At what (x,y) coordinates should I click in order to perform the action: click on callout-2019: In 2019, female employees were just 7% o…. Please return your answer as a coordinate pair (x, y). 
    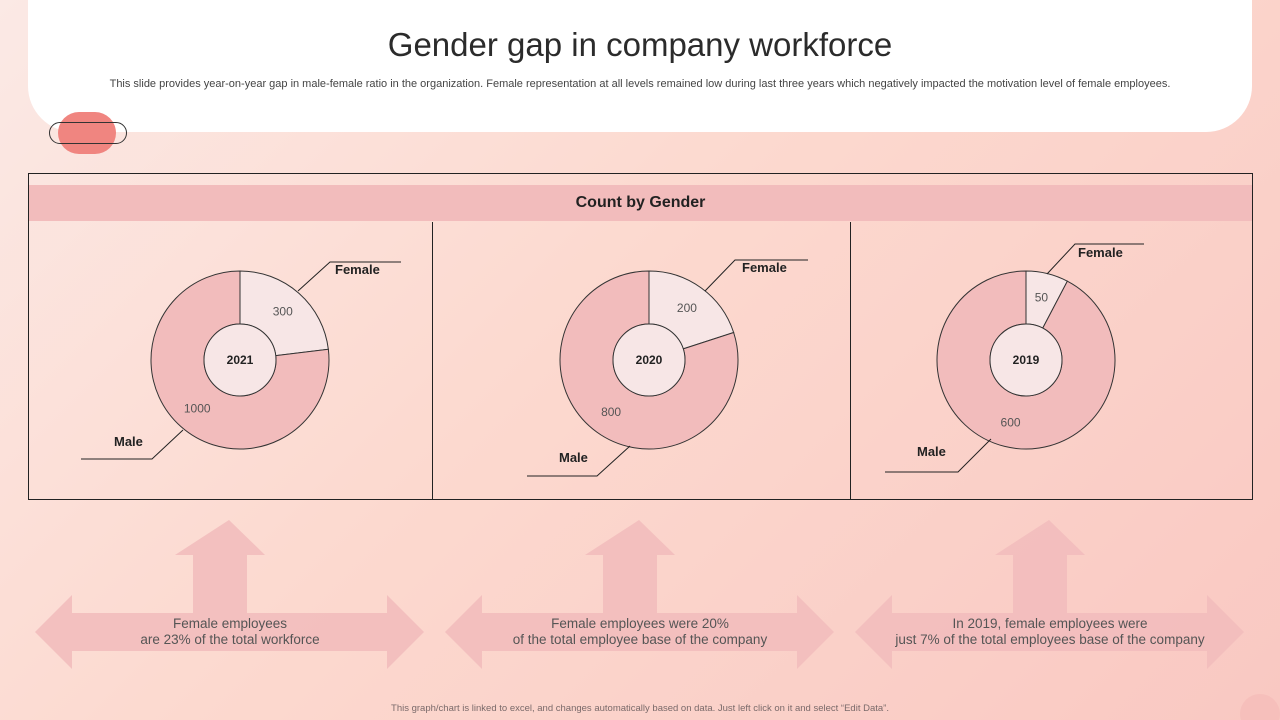
    Looking at the image, I should click on (1050, 595).